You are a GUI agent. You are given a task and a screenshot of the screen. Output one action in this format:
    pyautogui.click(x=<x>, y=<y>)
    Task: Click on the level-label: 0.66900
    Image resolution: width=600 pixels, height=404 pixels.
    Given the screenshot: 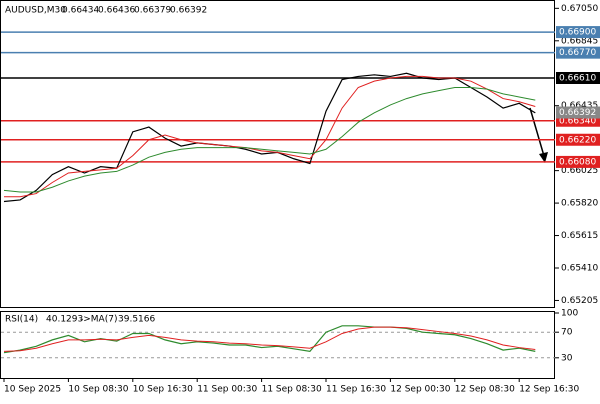 What is the action you would take?
    pyautogui.click(x=577, y=33)
    